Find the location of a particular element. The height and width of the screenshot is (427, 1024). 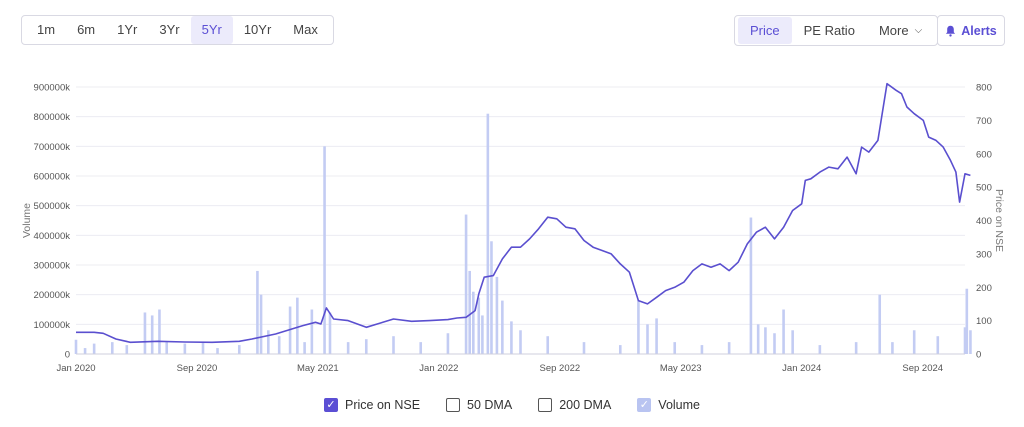

bell-icon is located at coordinates (951, 31).